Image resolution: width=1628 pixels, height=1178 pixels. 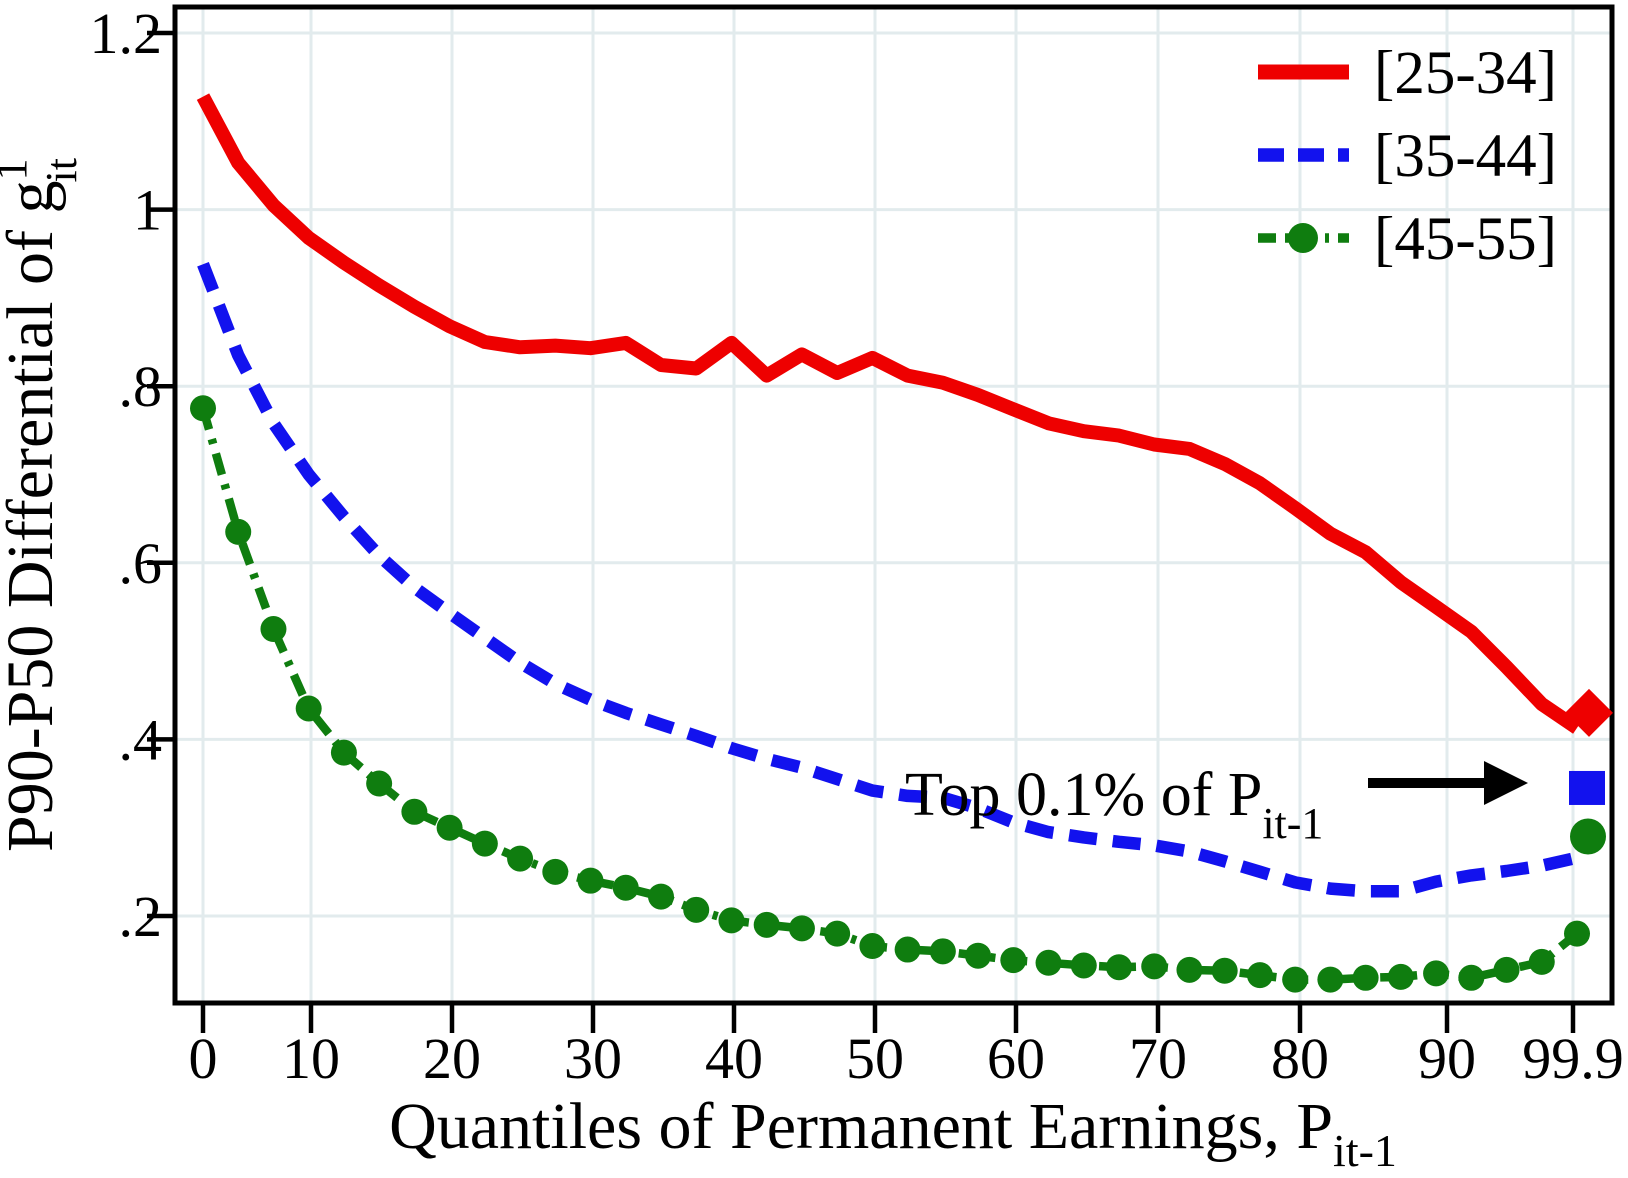 I want to click on top01-diamond-marker, so click(x=1589, y=712).